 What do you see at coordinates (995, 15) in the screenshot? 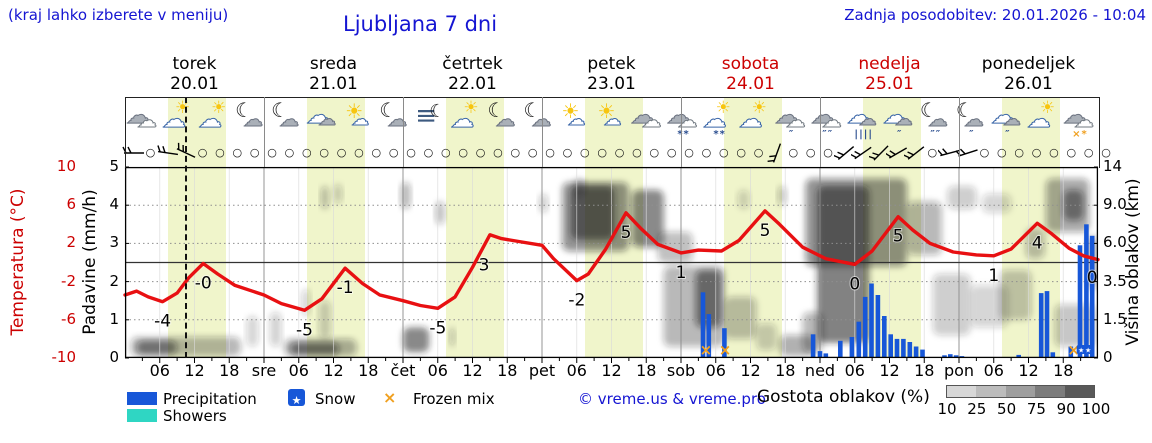
I see `last-update-text: Zadnja posodobitev: 20.01.2026 - 10:04` at bounding box center [995, 15].